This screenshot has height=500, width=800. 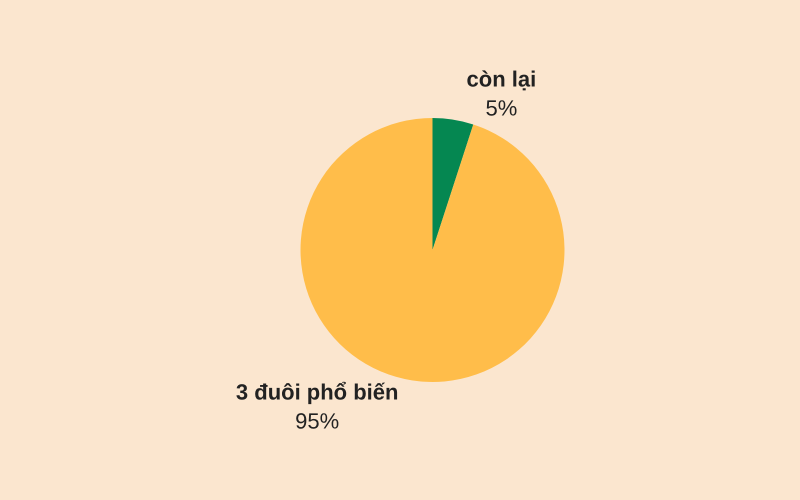 What do you see at coordinates (501, 79) in the screenshot?
I see `slice-label: còn lại` at bounding box center [501, 79].